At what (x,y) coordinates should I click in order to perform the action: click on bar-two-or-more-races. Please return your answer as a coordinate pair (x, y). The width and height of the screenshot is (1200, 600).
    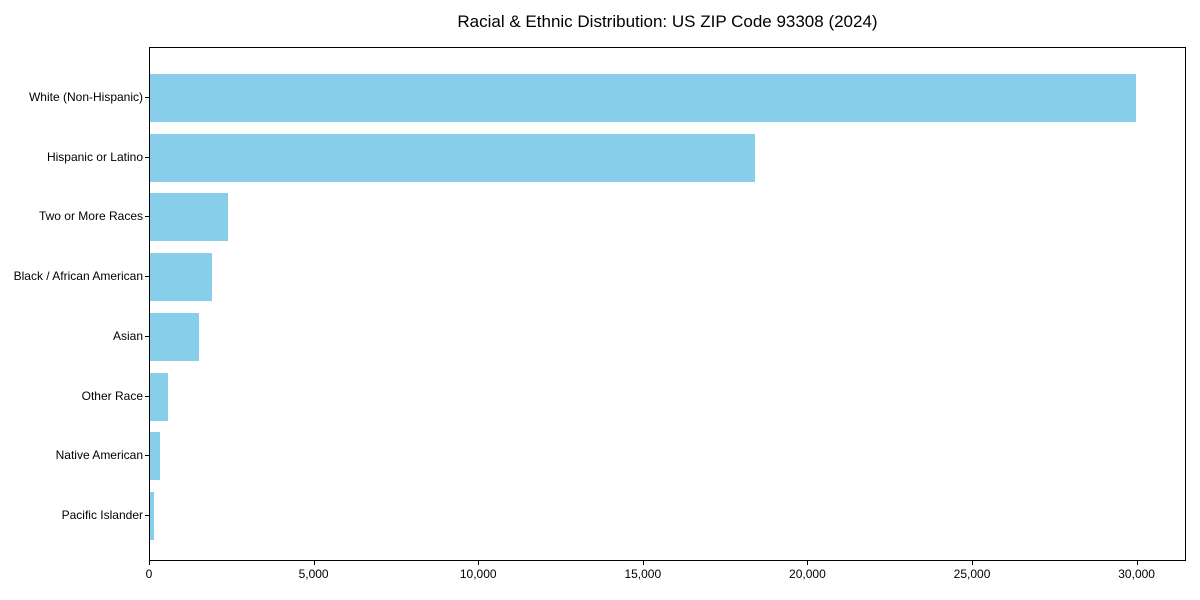
    Looking at the image, I should click on (189, 217).